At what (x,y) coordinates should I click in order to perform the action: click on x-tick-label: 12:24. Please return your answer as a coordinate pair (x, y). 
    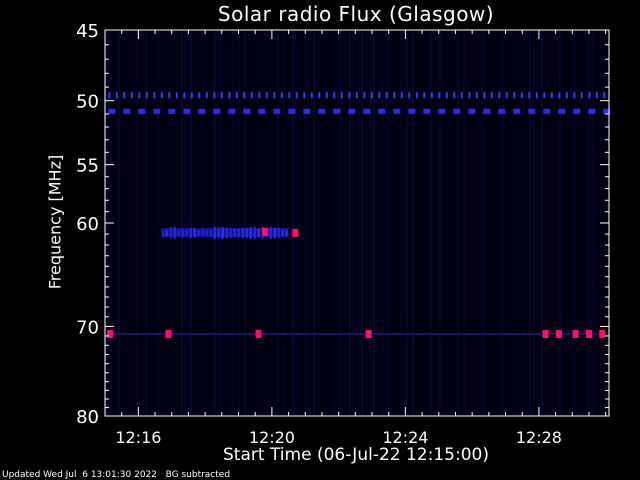
    Looking at the image, I should click on (405, 437).